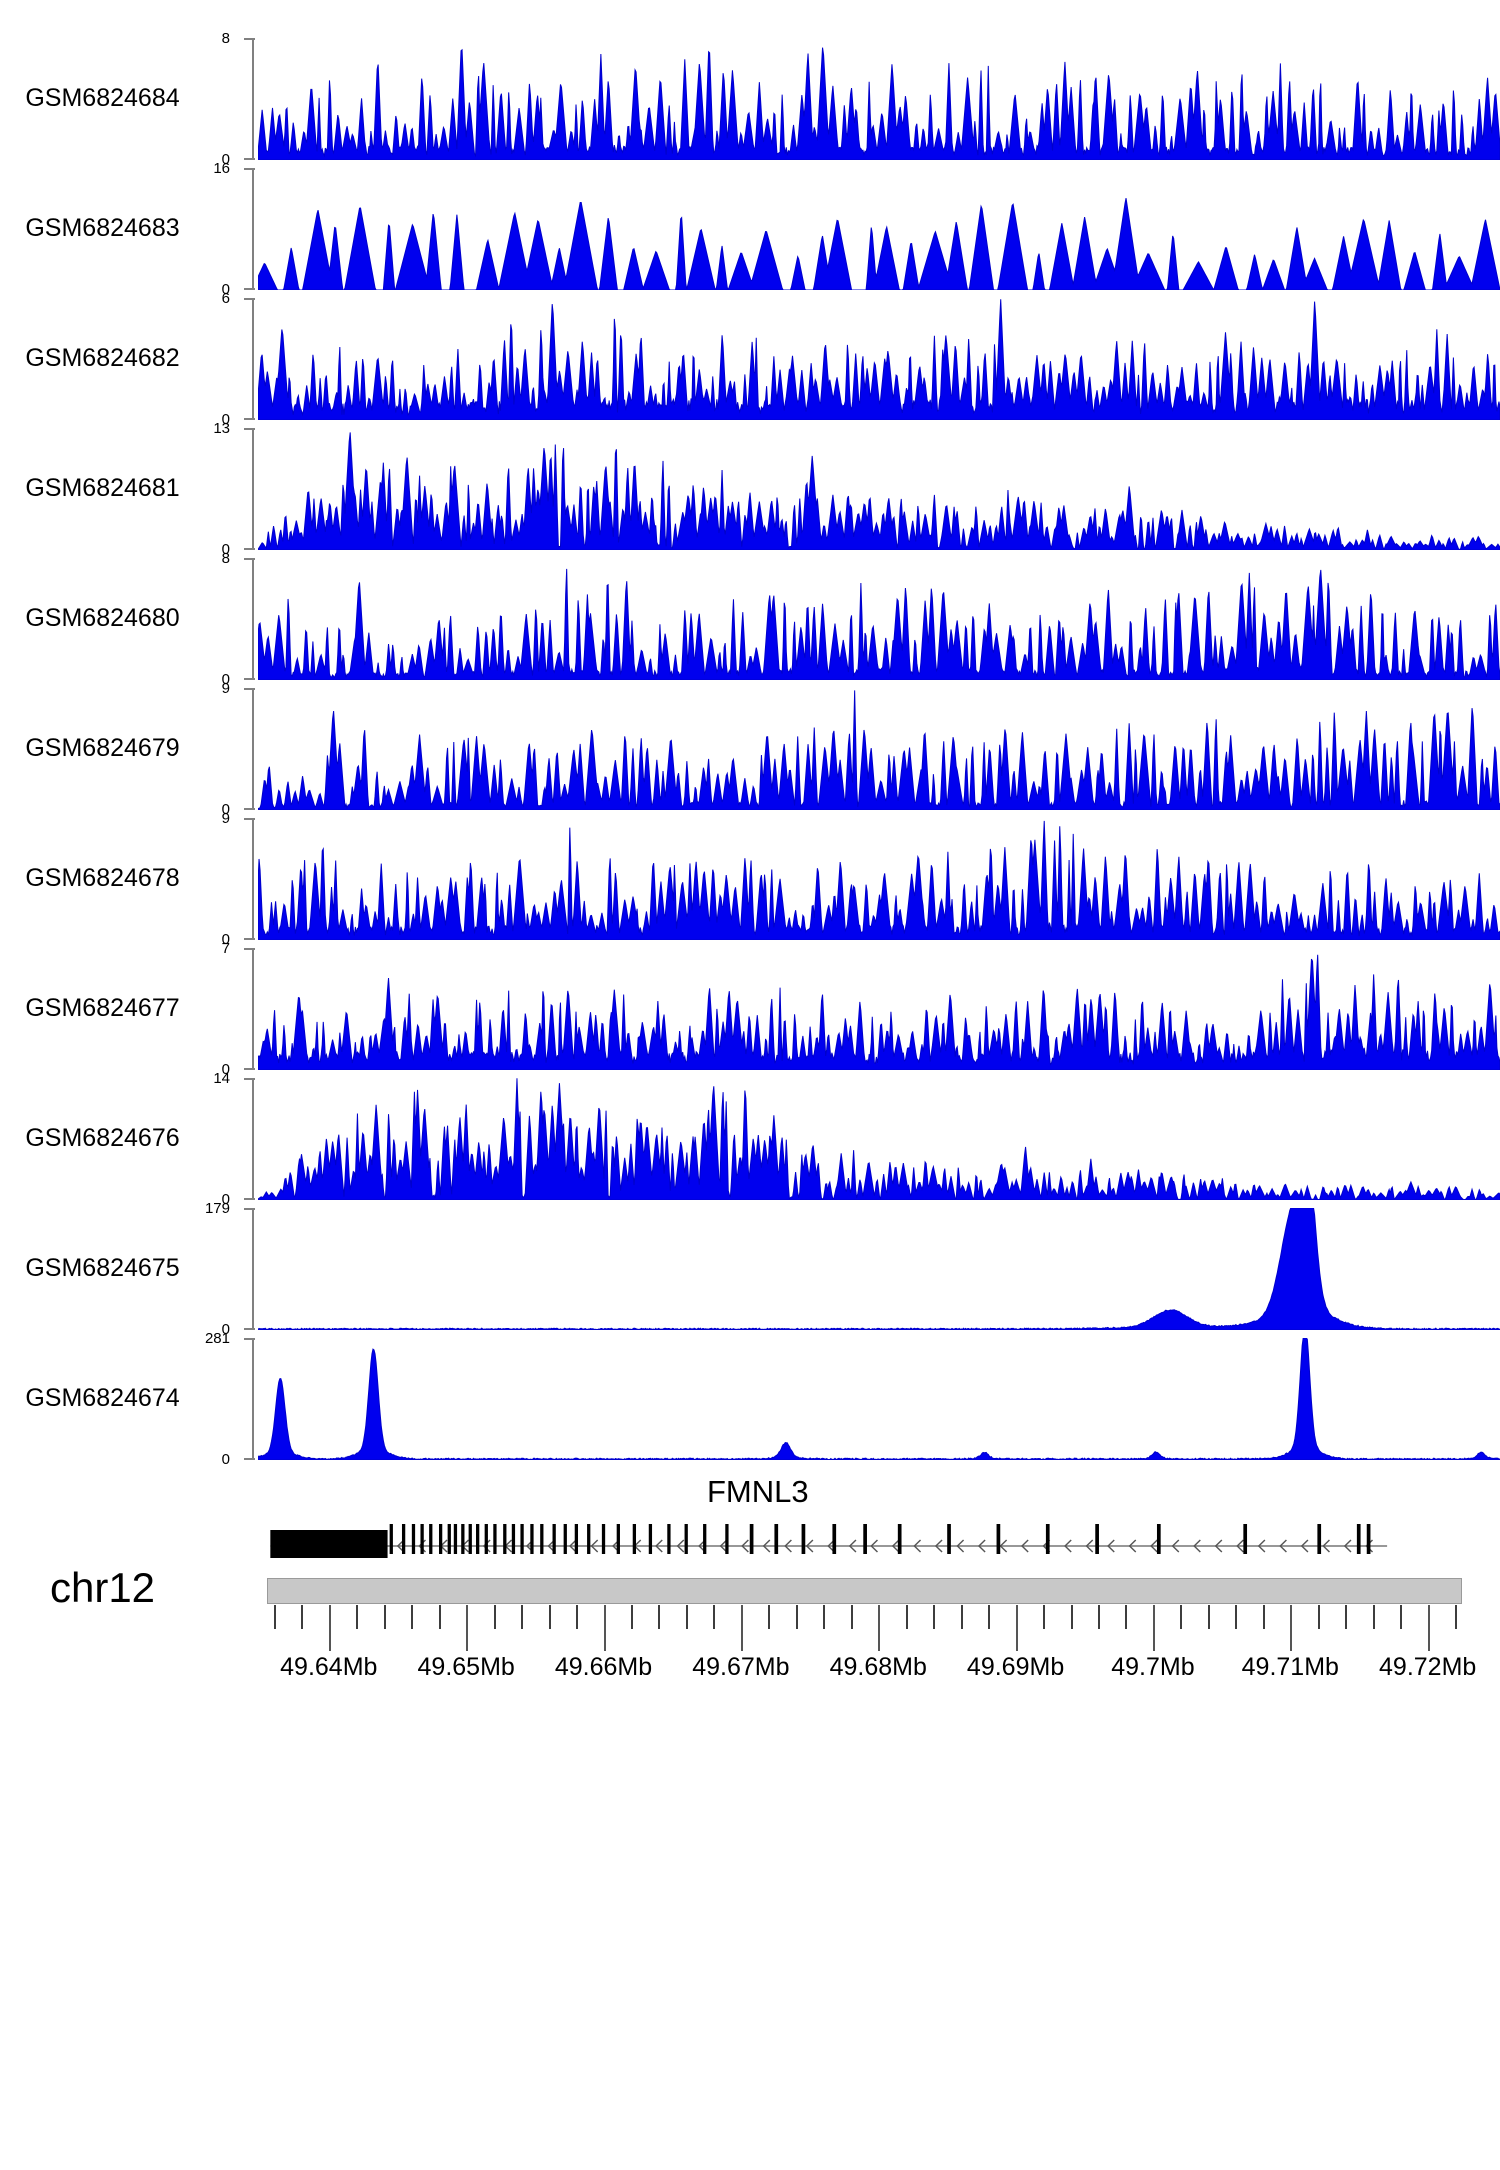 This screenshot has height=2170, width=1500. Describe the element at coordinates (235, 1139) in the screenshot. I see `track-y-axis: 14 0` at that location.